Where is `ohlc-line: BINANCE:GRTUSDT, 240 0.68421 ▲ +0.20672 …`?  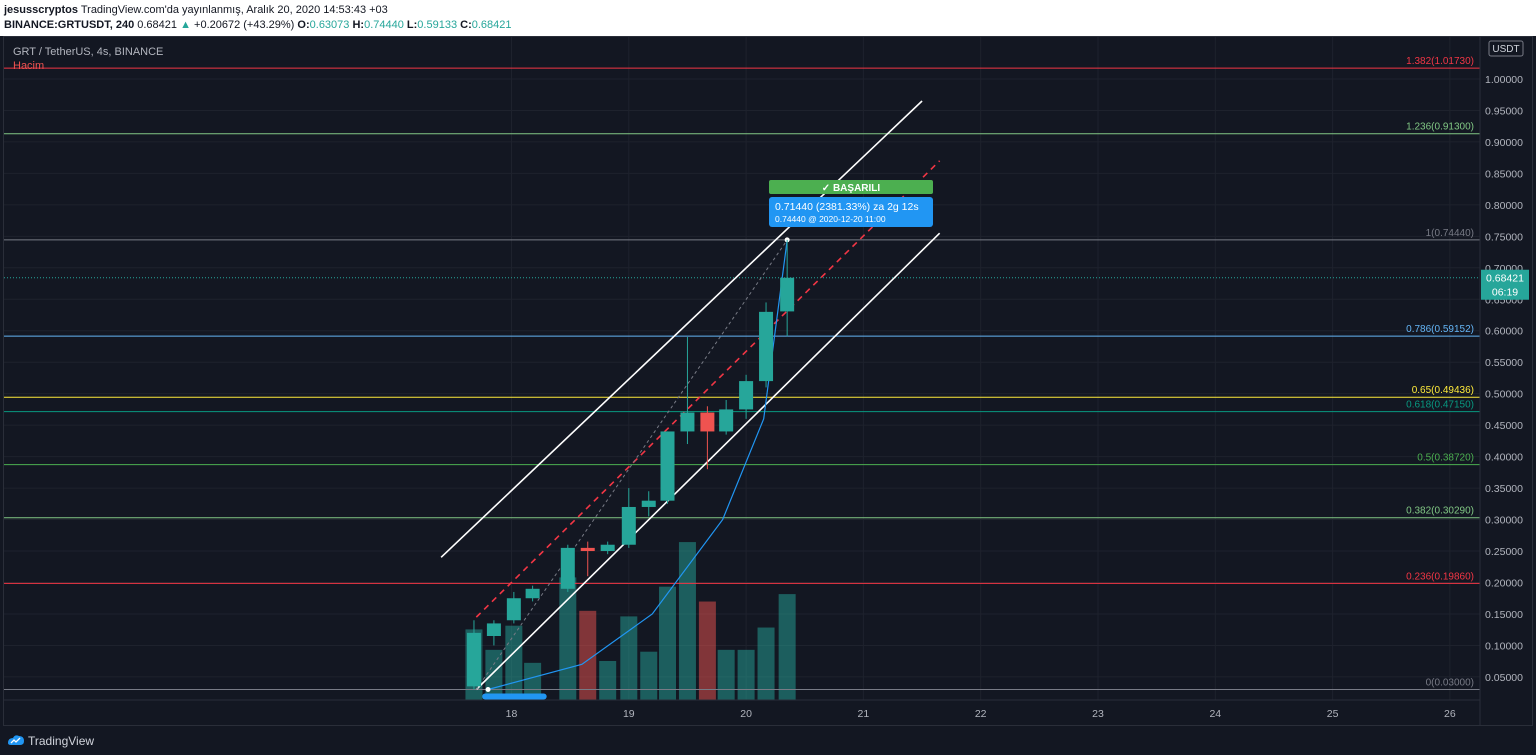 ohlc-line: BINANCE:GRTUSDT, 240 0.68421 ▲ +0.20672 … is located at coordinates (258, 25).